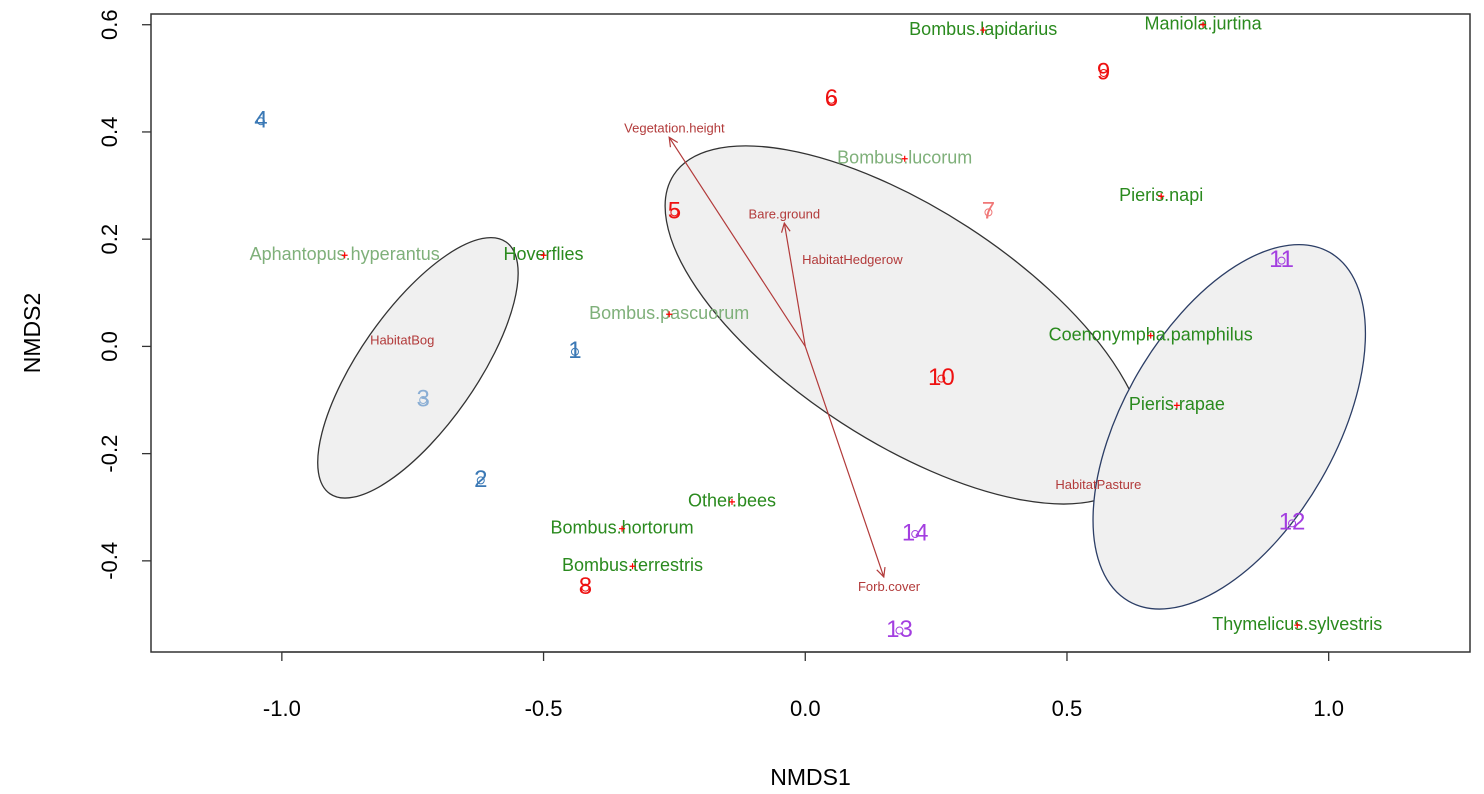 Image resolution: width=1484 pixels, height=794 pixels. What do you see at coordinates (1328, 708) in the screenshot?
I see `x-tick-label: 1.0` at bounding box center [1328, 708].